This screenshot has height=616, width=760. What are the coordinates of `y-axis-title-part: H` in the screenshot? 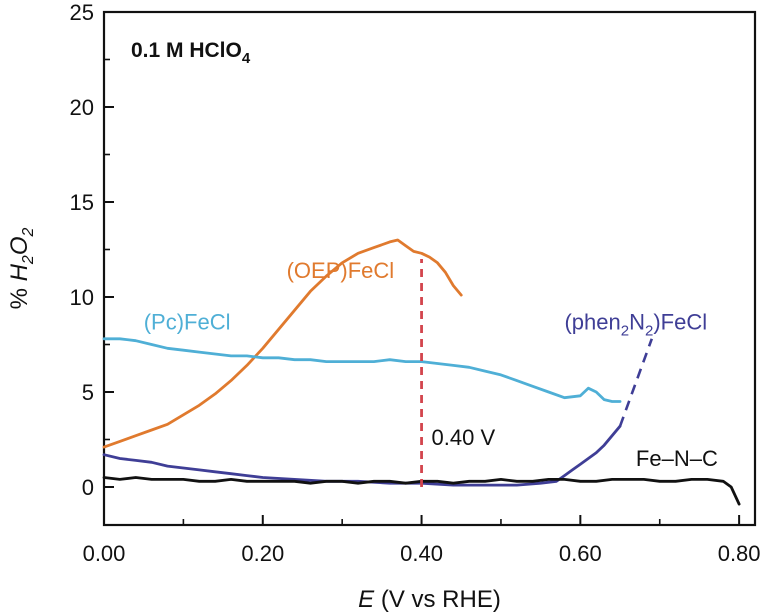 It's located at (19, 272).